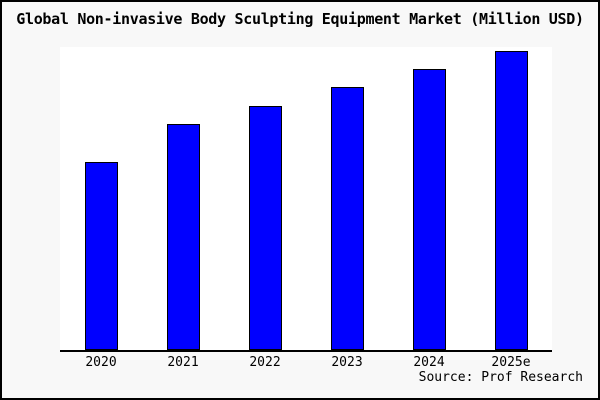 The height and width of the screenshot is (400, 600). Describe the element at coordinates (306, 362) in the screenshot. I see `x-axis-labels: 2020 2021 2022 2023 2024 2025e` at that location.